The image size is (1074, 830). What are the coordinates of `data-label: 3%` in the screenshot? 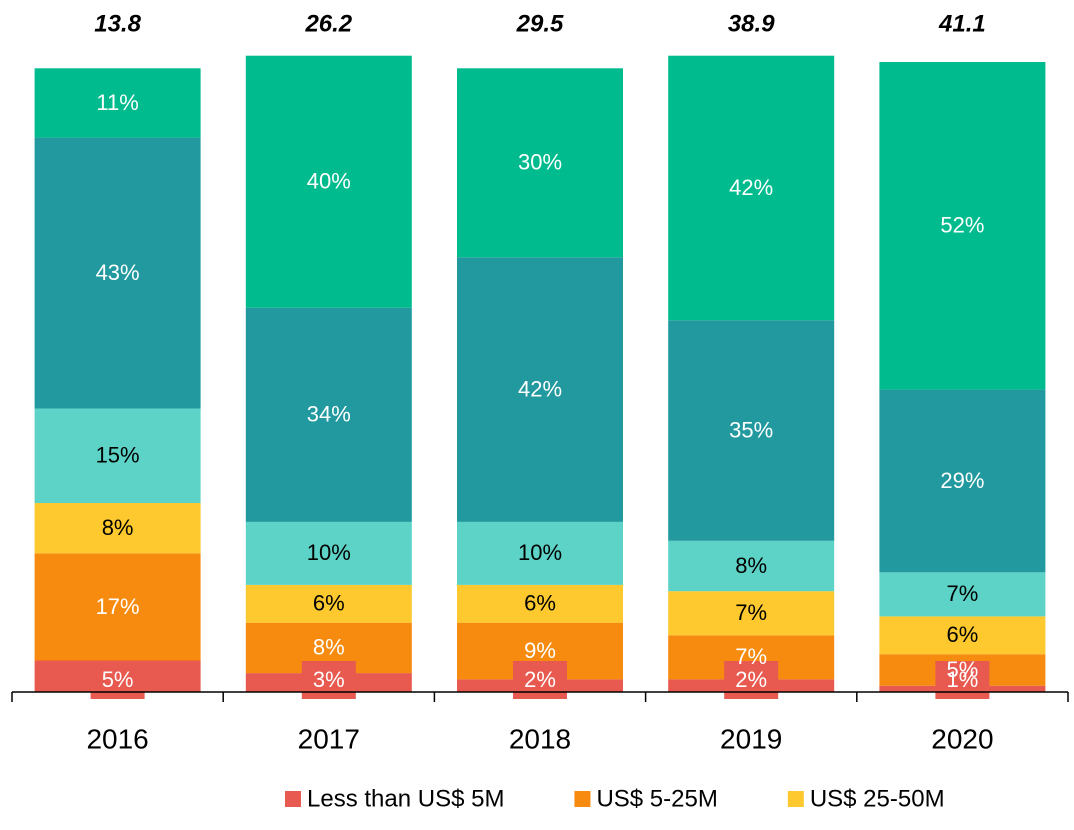 It's located at (329, 679).